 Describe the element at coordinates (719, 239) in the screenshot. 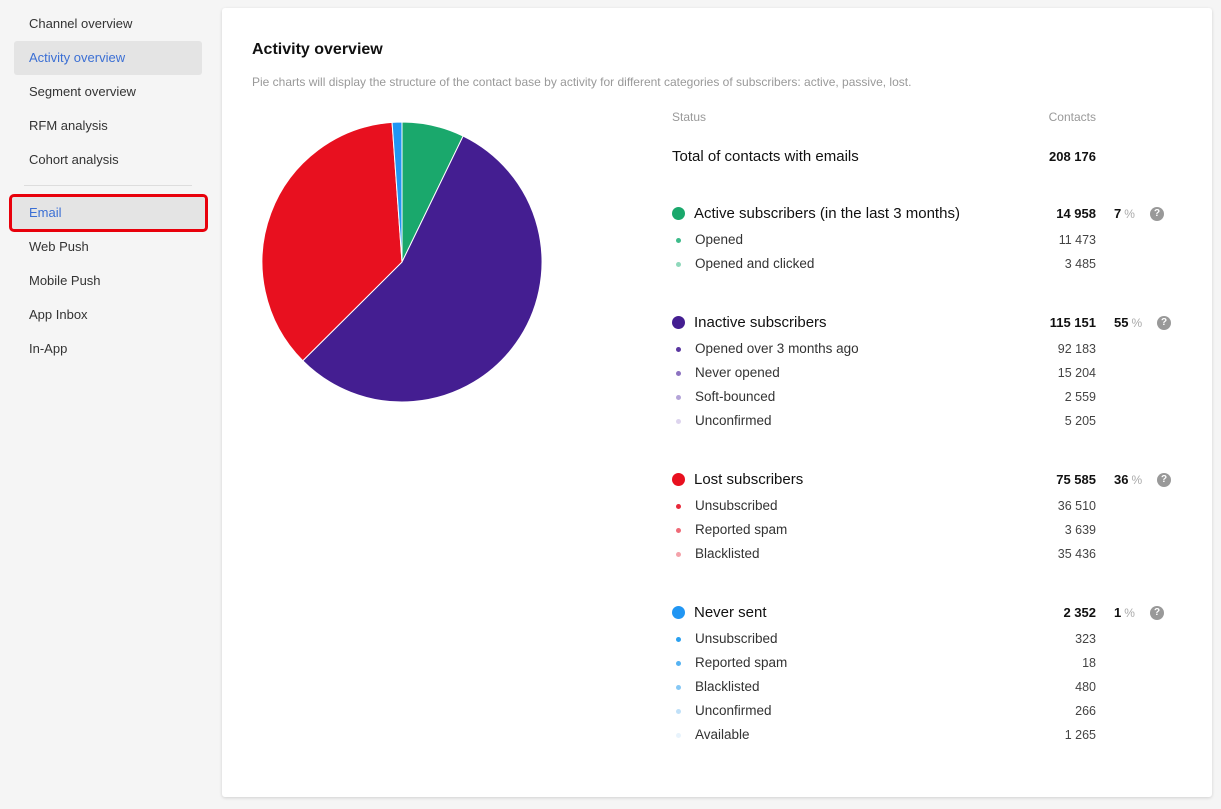

I see `sub-label: Opened` at that location.